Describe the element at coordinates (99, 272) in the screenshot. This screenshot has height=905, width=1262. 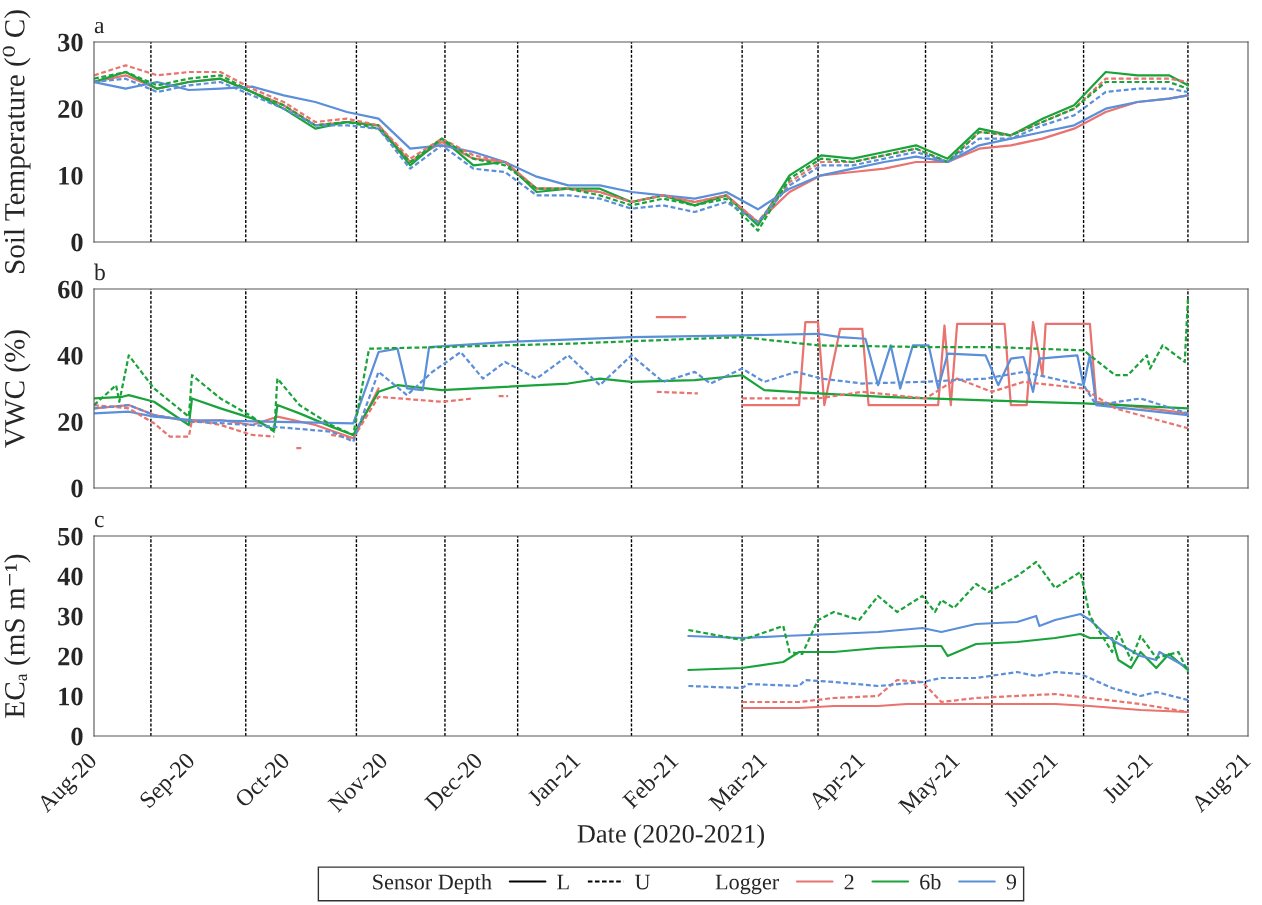
I see `chart-title: b` at that location.